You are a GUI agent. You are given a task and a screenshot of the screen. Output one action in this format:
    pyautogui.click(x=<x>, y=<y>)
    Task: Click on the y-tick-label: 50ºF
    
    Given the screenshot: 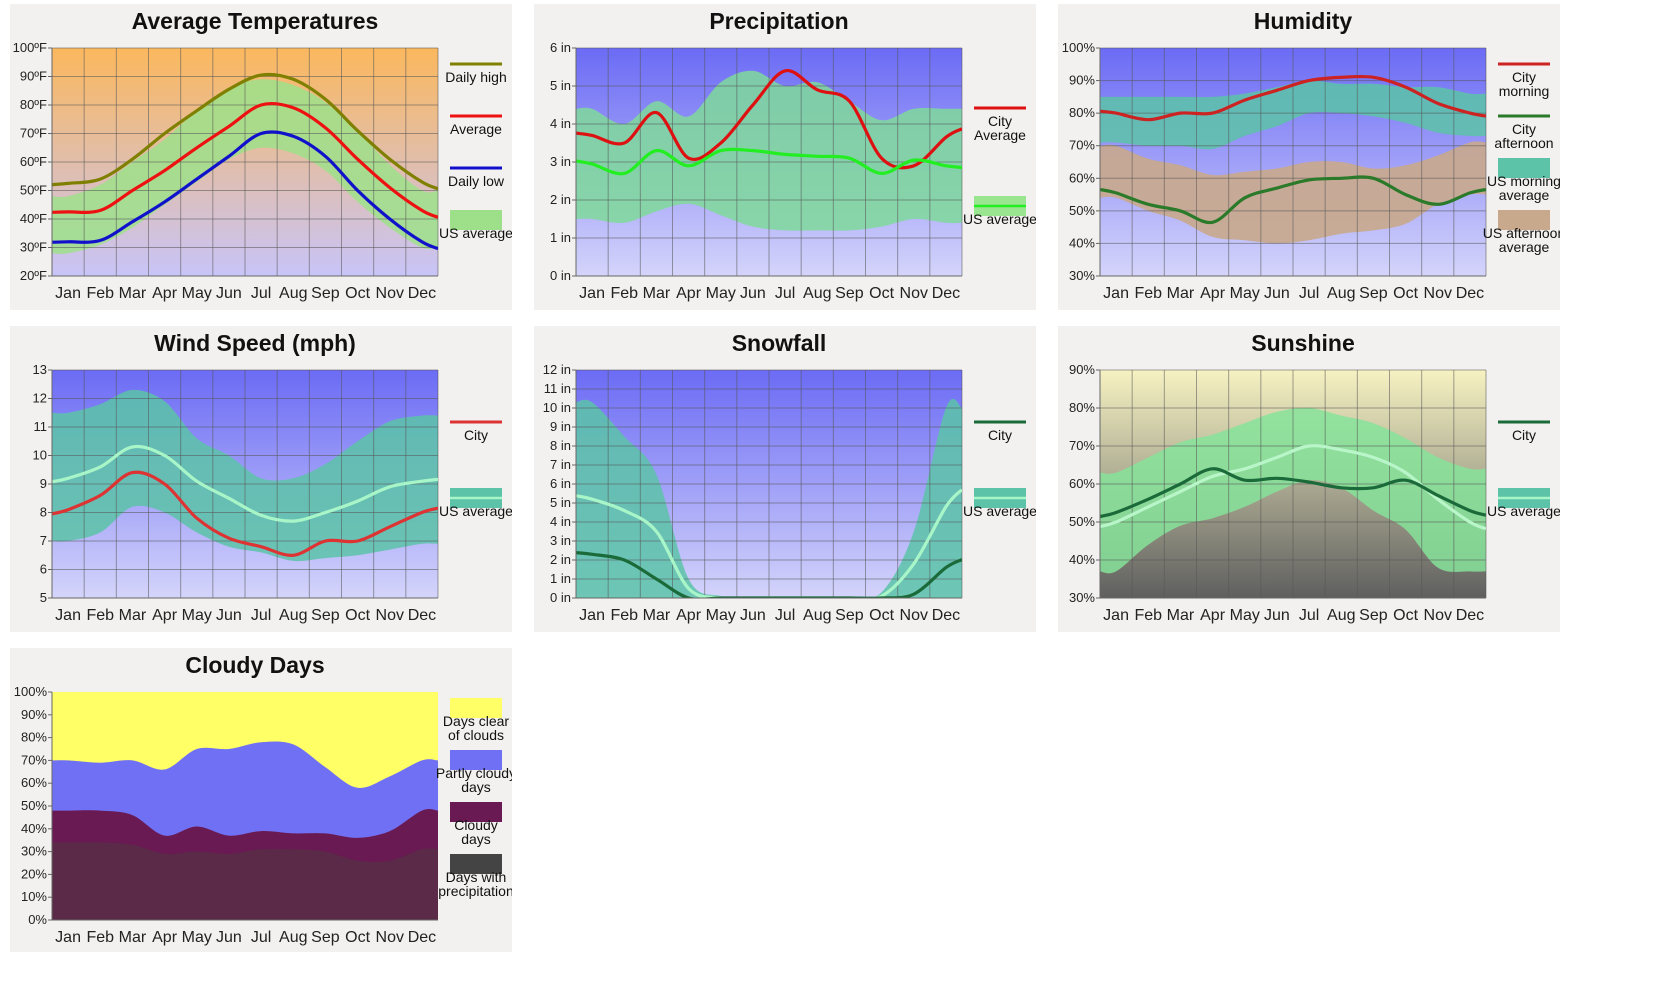 What is the action you would take?
    pyautogui.click(x=33, y=190)
    